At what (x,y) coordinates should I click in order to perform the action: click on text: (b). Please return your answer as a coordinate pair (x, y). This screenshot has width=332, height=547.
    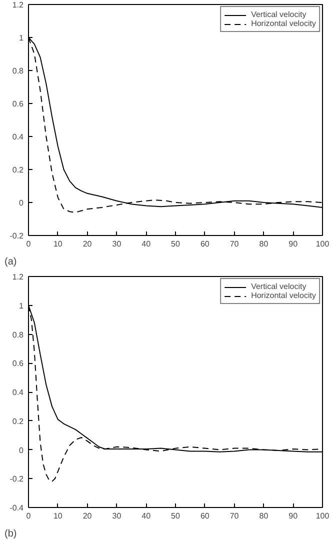
    Looking at the image, I should click on (10, 534).